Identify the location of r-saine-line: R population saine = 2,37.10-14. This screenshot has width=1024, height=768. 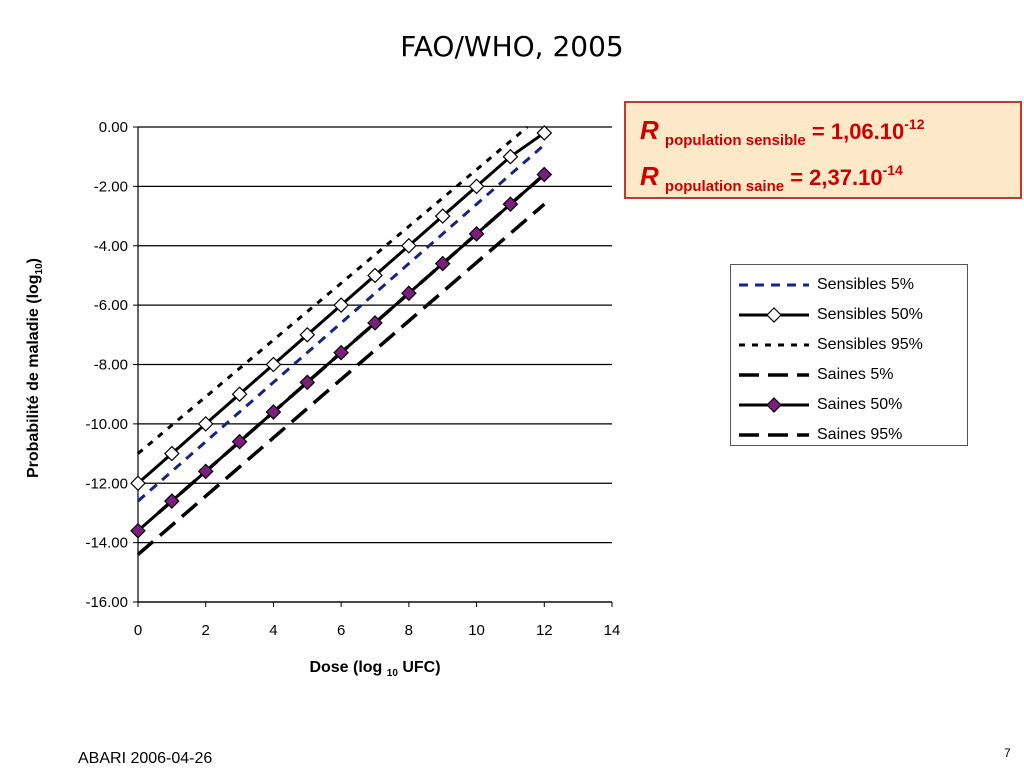
(771, 178).